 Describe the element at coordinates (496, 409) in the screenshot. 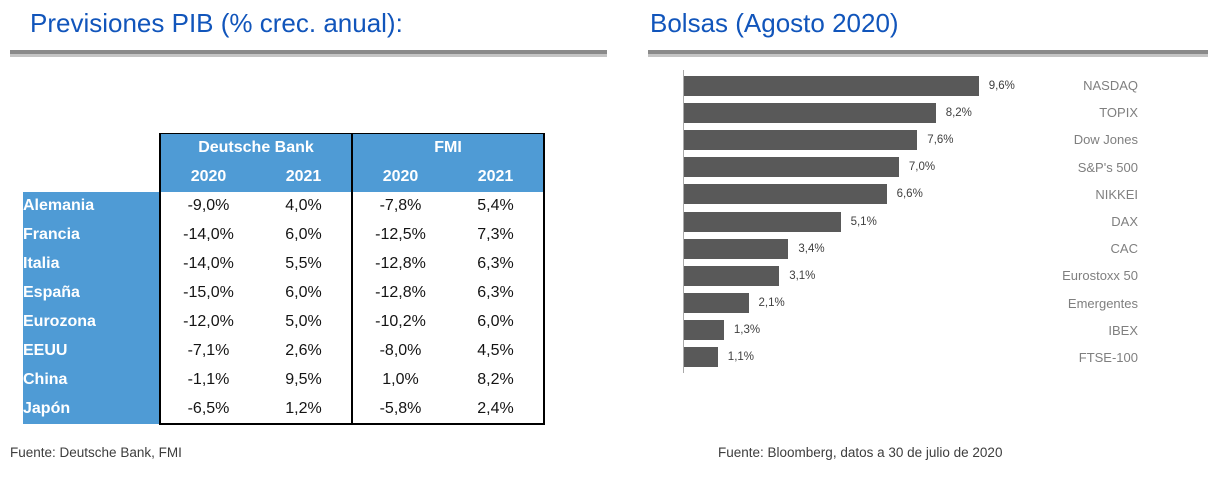

I see `forecast-value-cell: 2,4%` at that location.